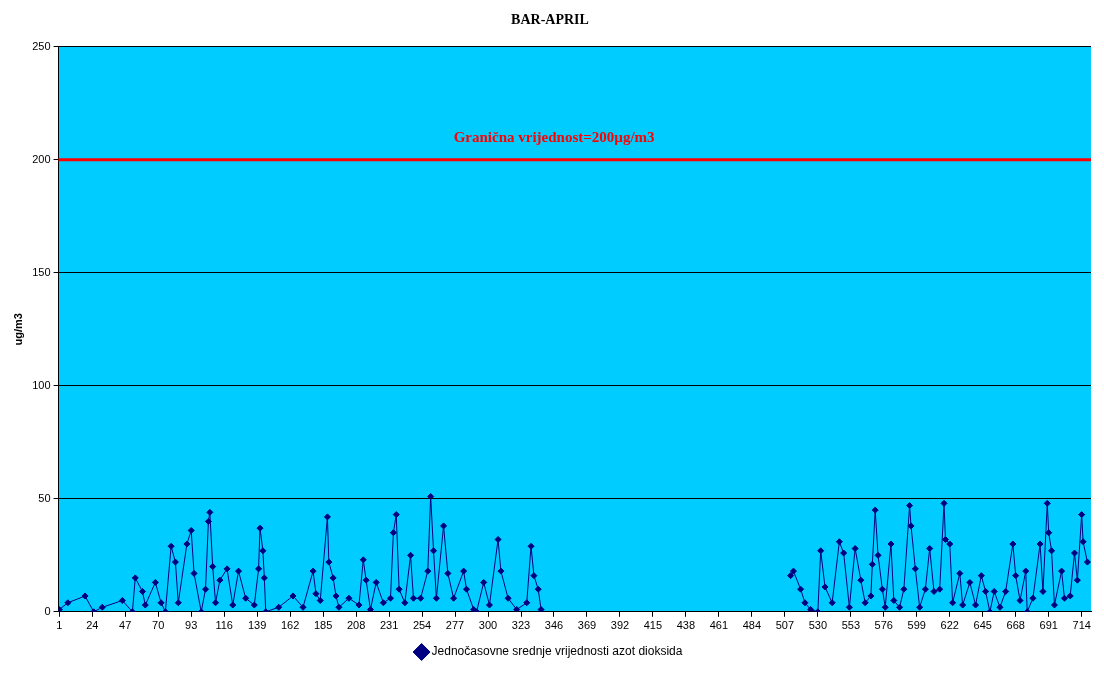  Describe the element at coordinates (982, 625) in the screenshot. I see `x-tick-label: 645` at that location.